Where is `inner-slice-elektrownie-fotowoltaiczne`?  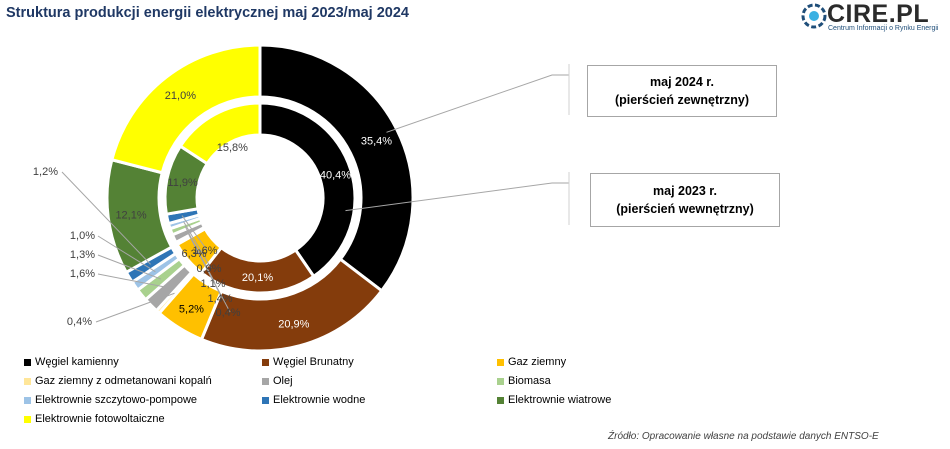
inner-slice-elektrownie-fotowoltaiczne is located at coordinates (220, 133).